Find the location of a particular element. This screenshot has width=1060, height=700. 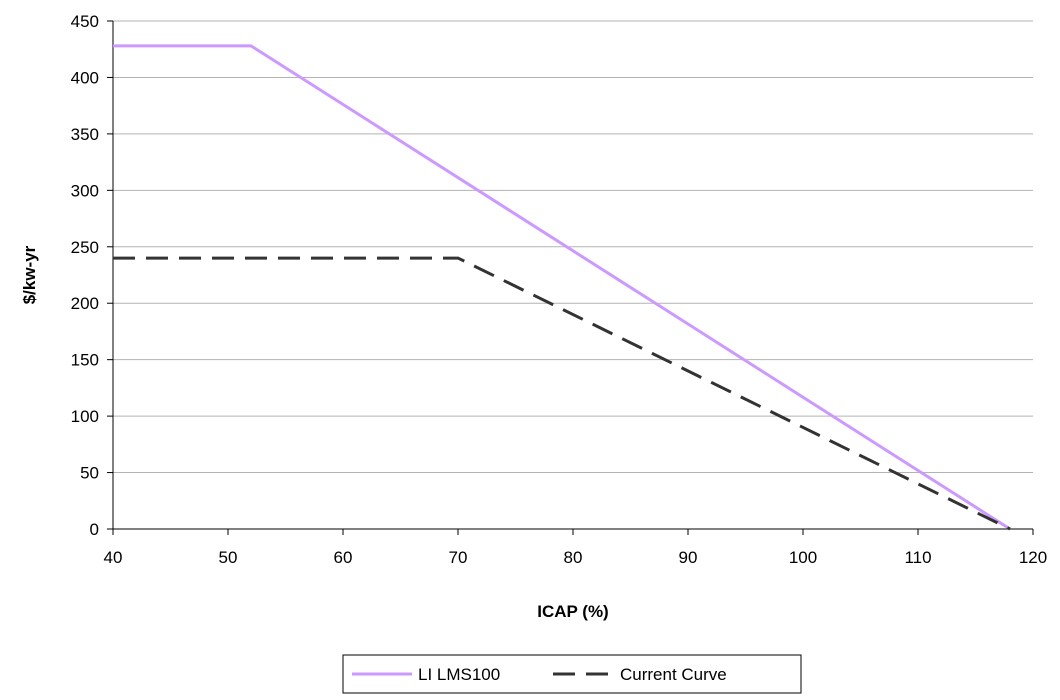

x-tick-label: 80 is located at coordinates (573, 557).